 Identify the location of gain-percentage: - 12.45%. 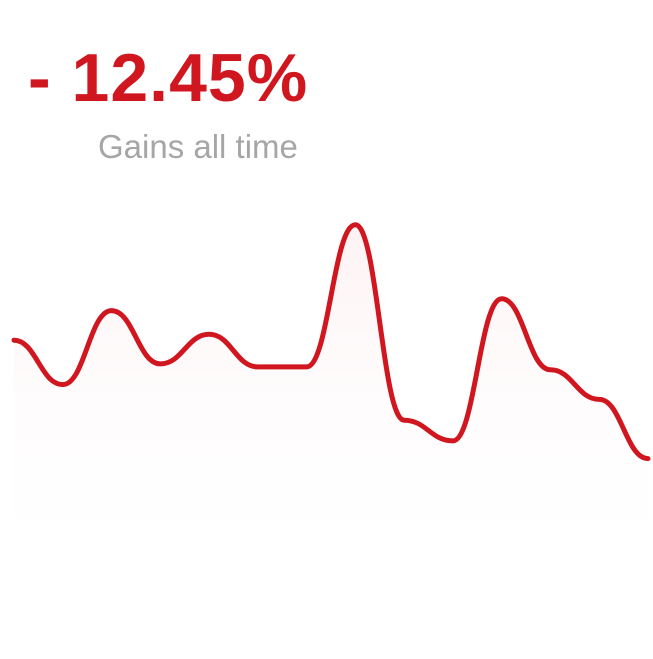
(168, 78).